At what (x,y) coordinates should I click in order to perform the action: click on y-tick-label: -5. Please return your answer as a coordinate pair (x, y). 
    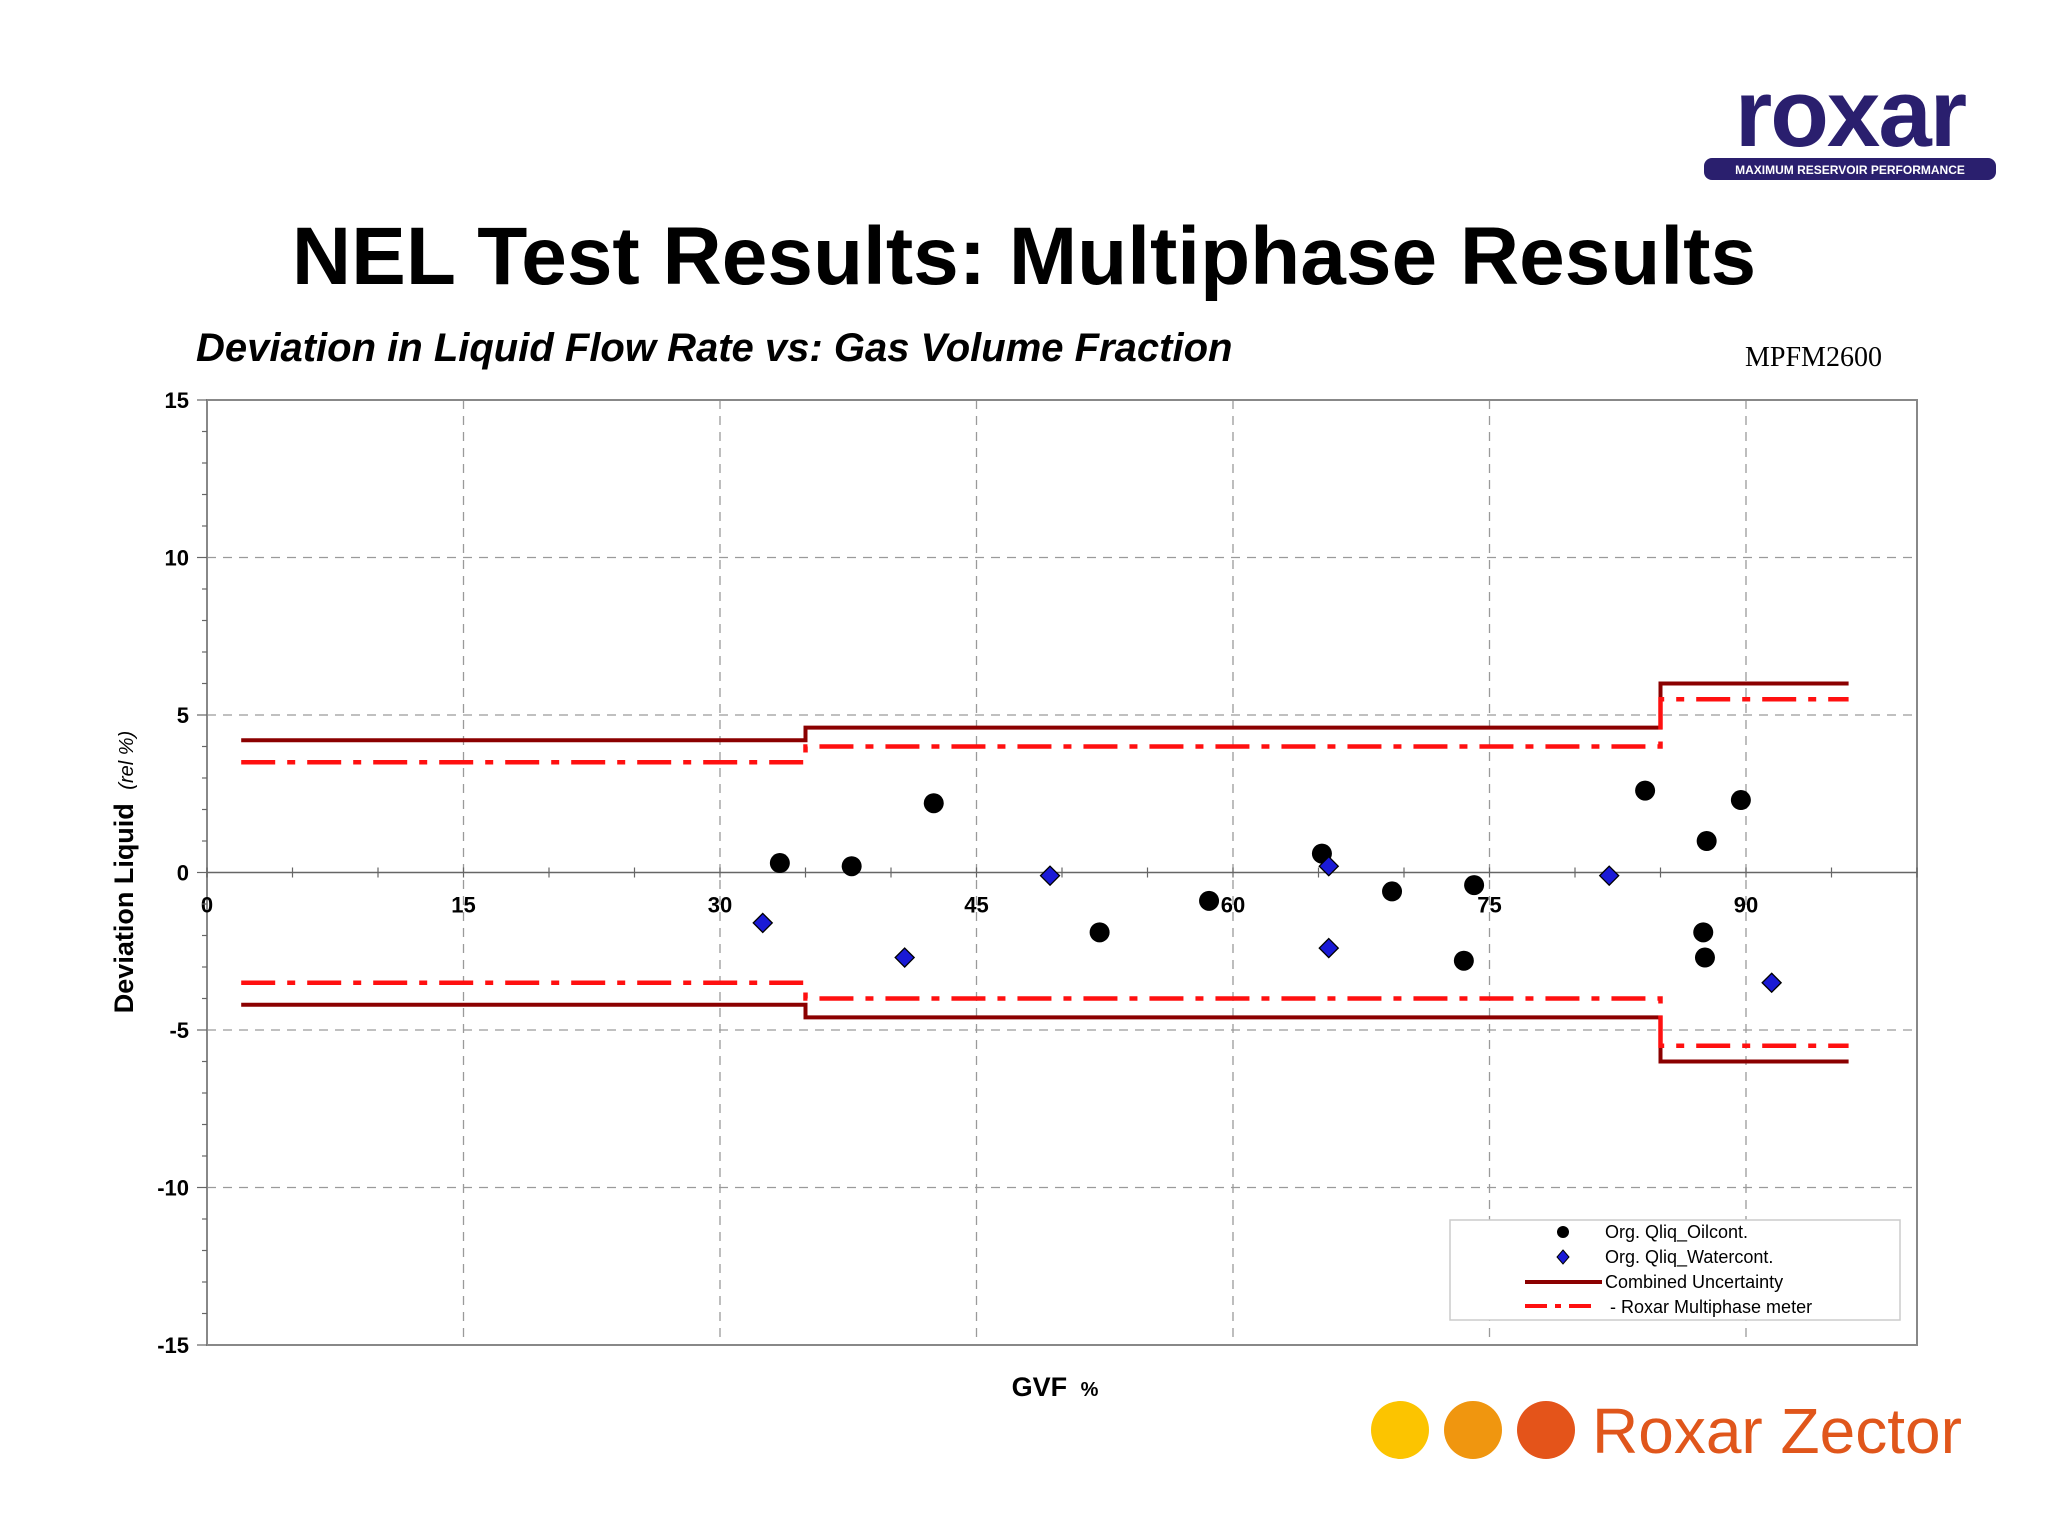
    Looking at the image, I should click on (179, 1030).